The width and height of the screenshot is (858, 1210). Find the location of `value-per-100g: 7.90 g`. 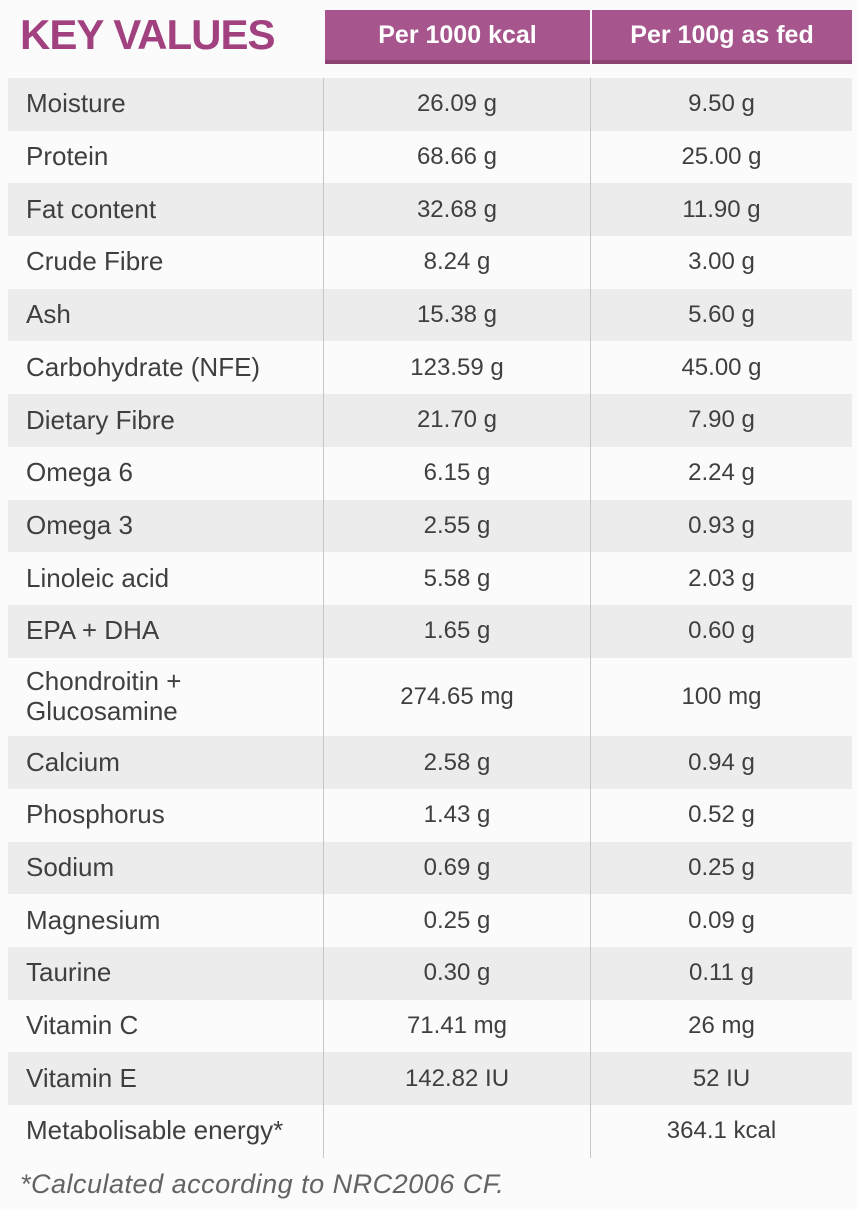

value-per-100g: 7.90 g is located at coordinates (721, 420).